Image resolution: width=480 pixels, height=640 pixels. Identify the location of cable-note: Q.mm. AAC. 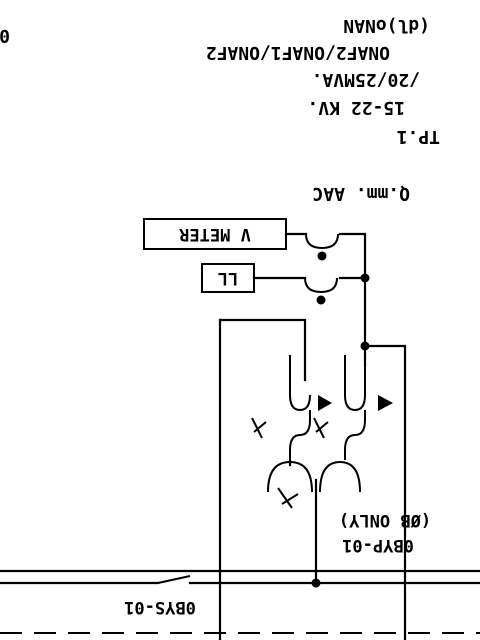
(361, 193).